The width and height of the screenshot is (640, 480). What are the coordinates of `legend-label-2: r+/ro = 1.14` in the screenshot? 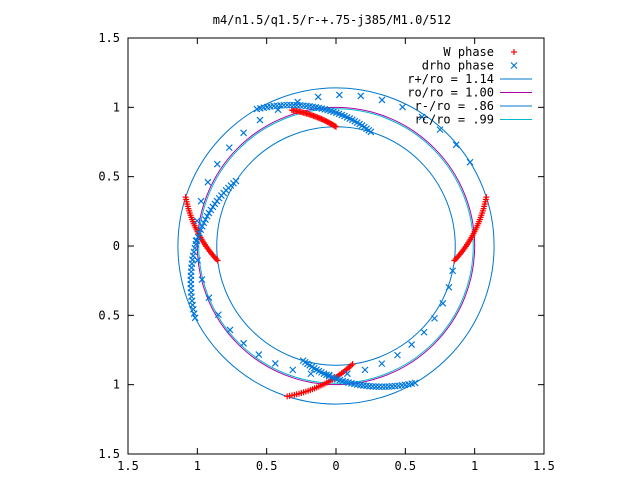 It's located at (450, 79).